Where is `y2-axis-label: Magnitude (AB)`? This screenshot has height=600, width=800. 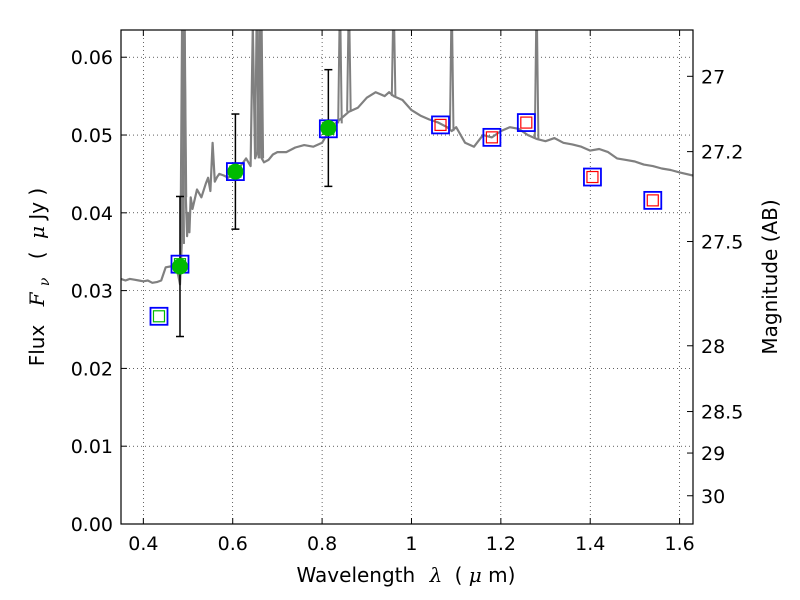
y2-axis-label: Magnitude (AB) is located at coordinates (770, 276).